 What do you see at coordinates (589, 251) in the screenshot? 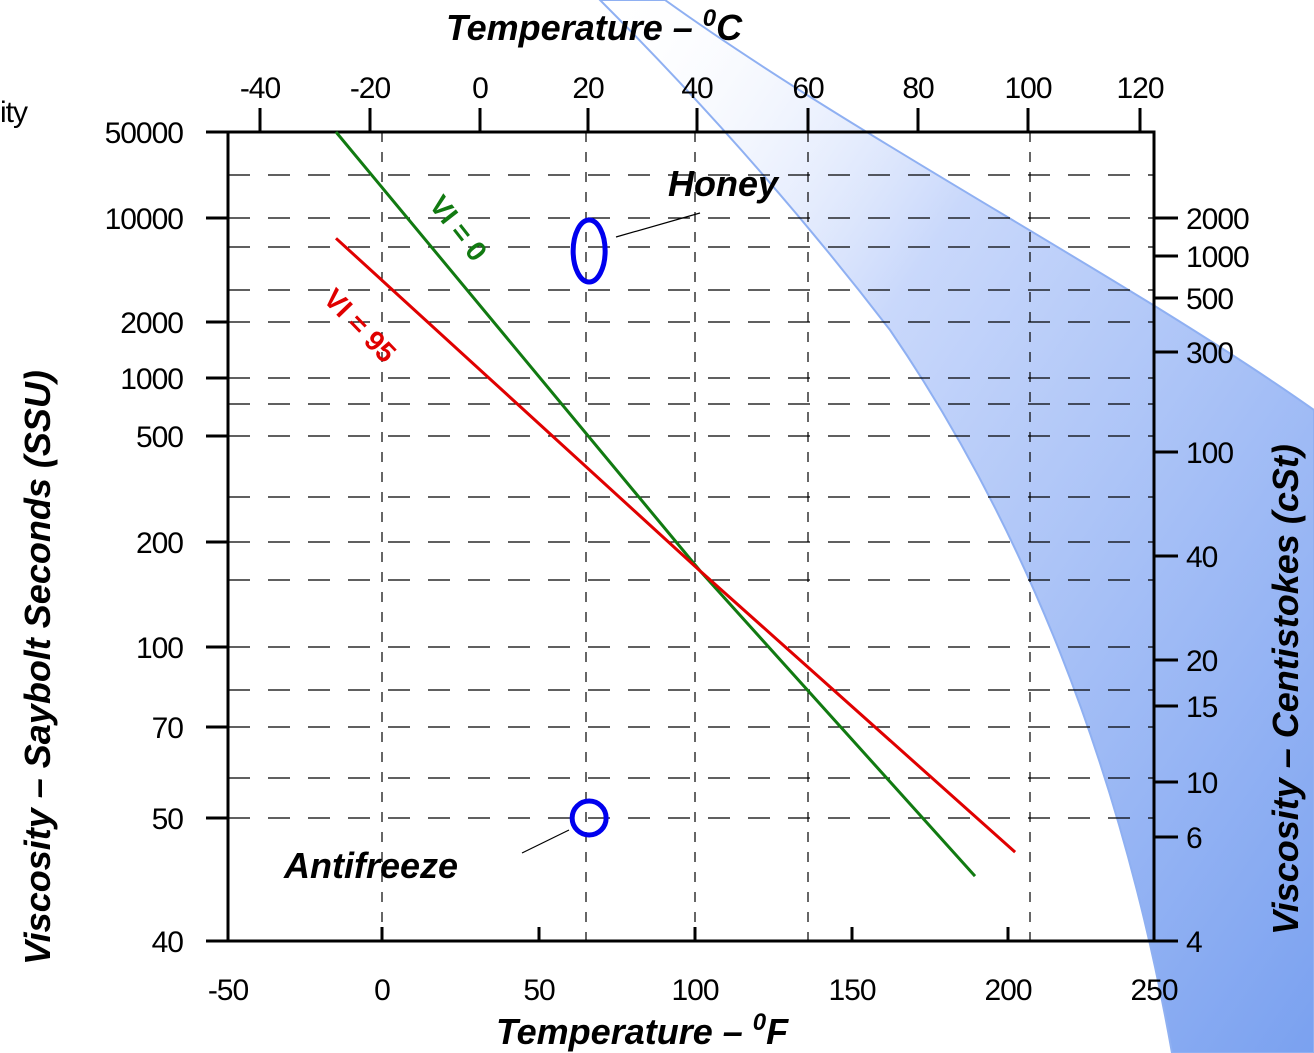
I see `honey-marker` at bounding box center [589, 251].